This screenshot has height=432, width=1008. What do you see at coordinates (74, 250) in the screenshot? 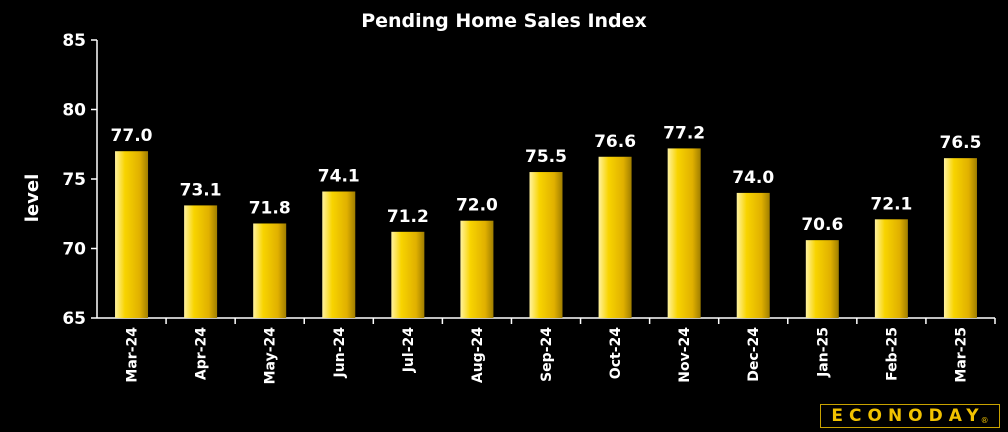
I see `y-tick-label: 70` at bounding box center [74, 250].